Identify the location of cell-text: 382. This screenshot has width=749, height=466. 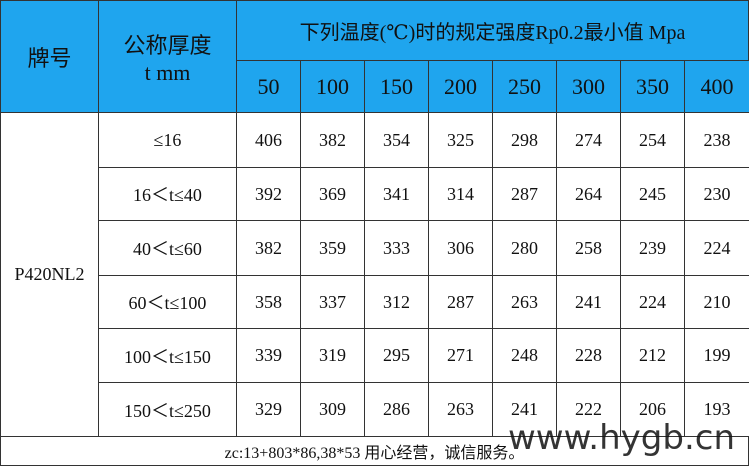
(268, 247).